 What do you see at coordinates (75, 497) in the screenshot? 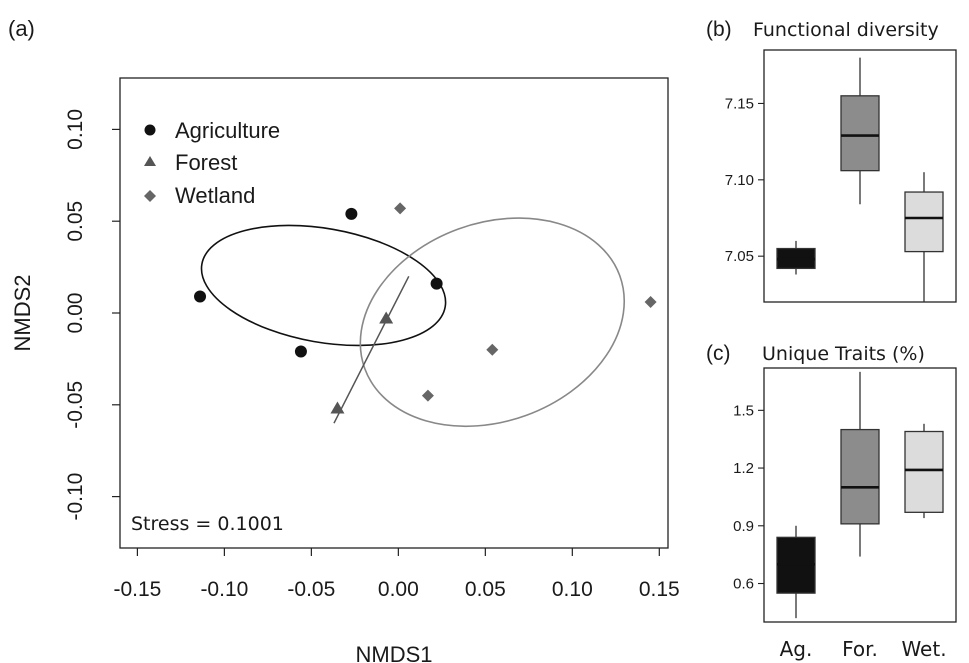
I see `y-tick-label: -0.10` at bounding box center [75, 497].